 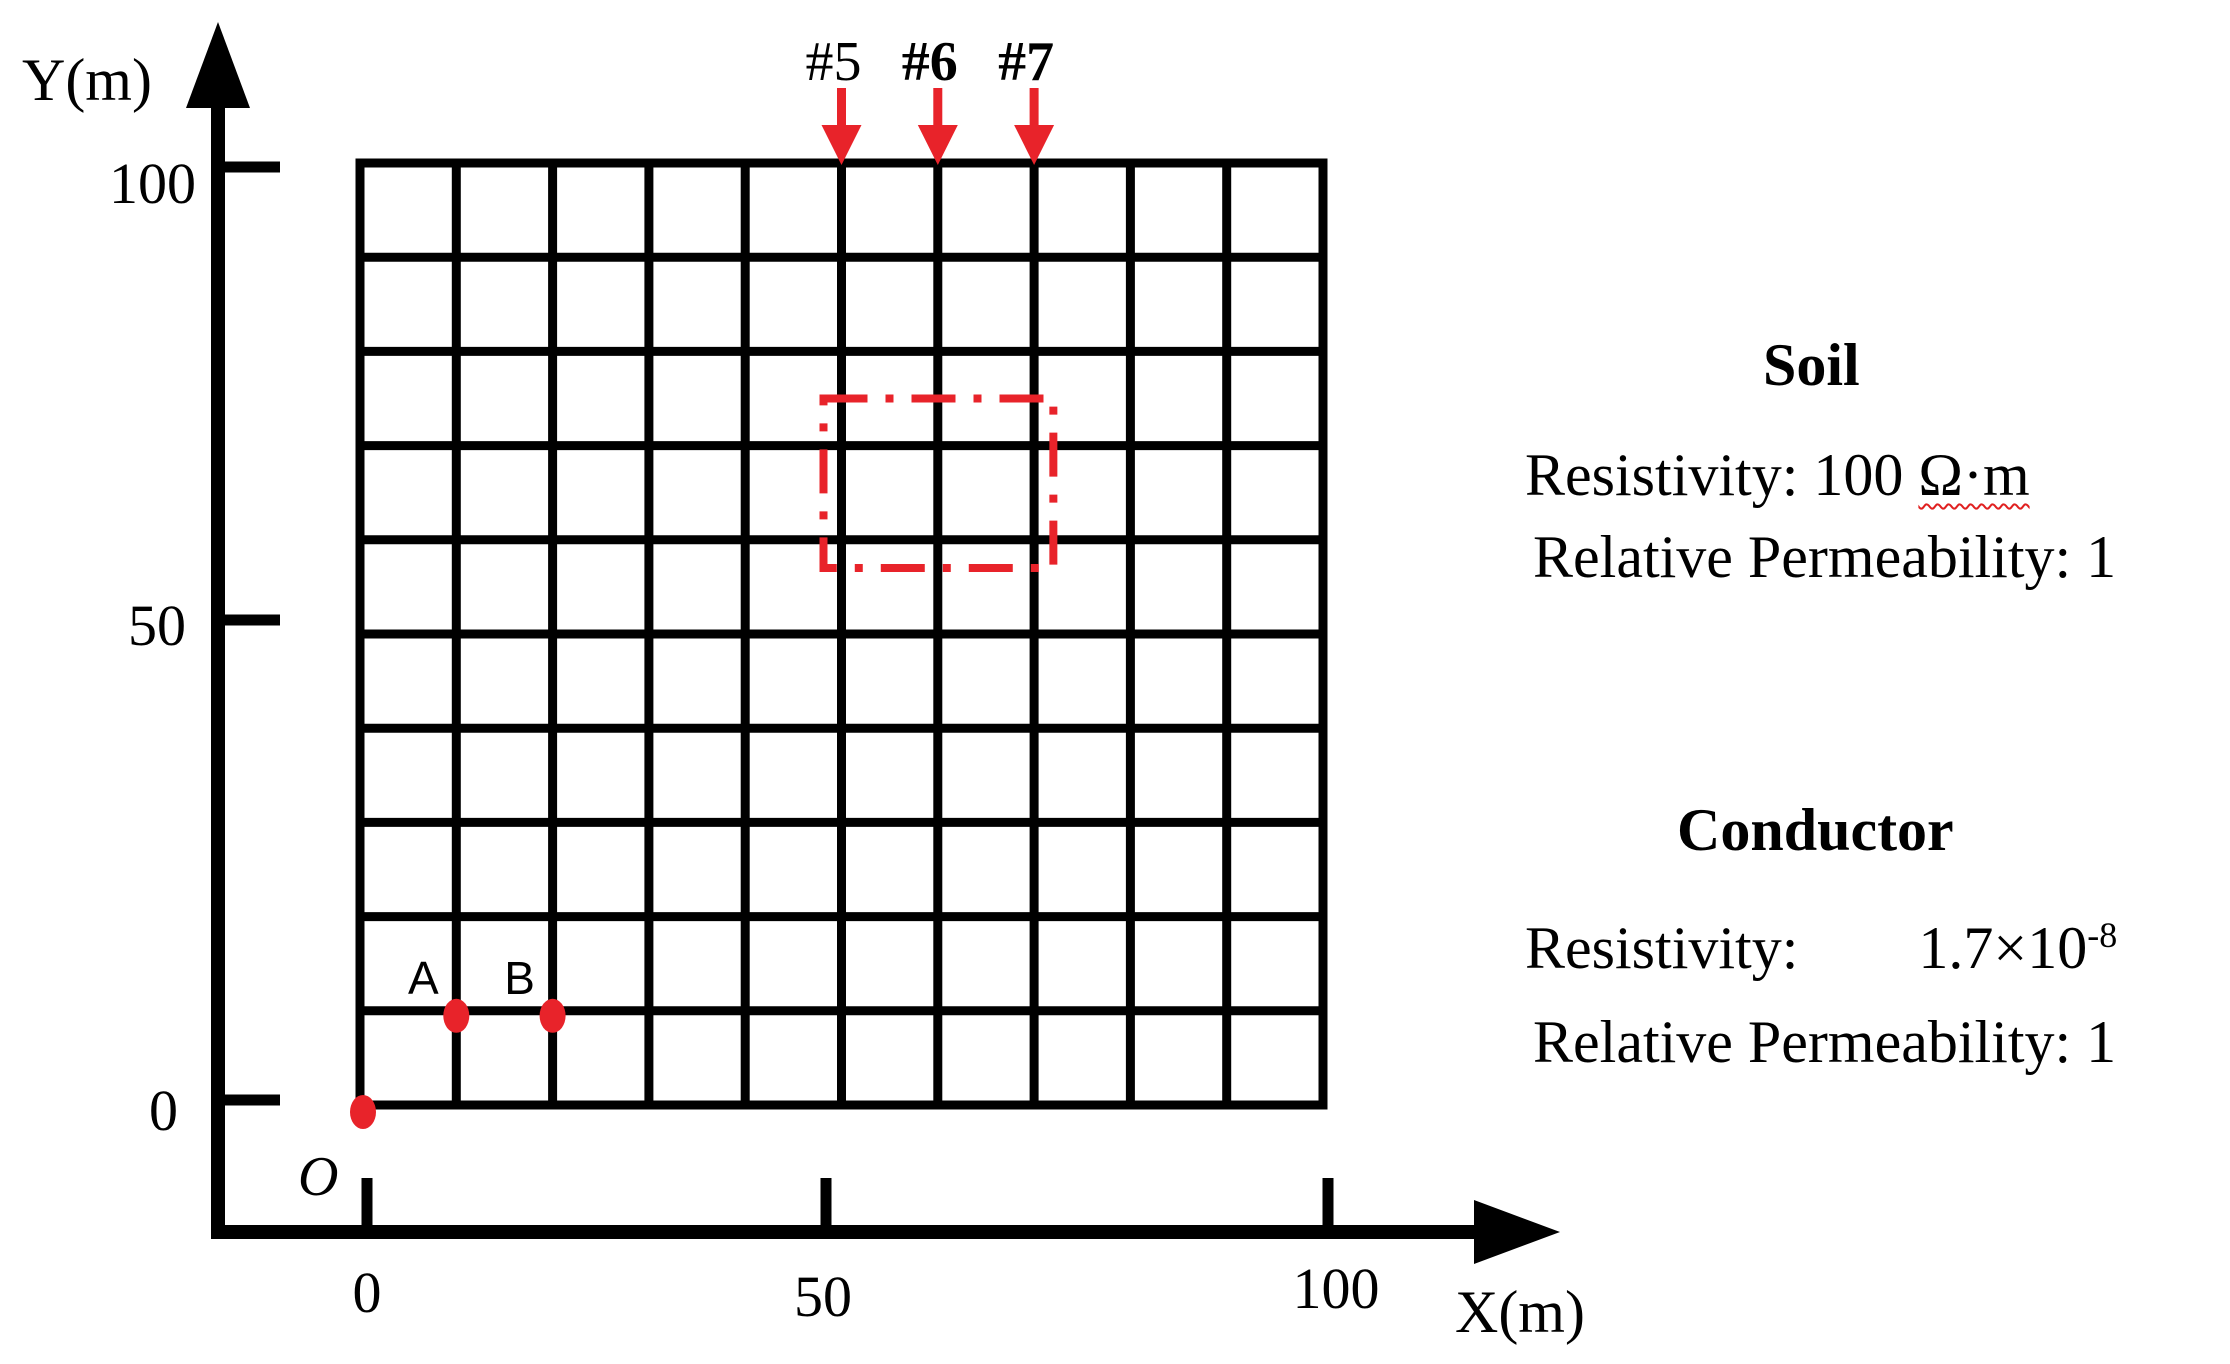 What do you see at coordinates (1815, 830) in the screenshot?
I see `conductor-heading: Conductor` at bounding box center [1815, 830].